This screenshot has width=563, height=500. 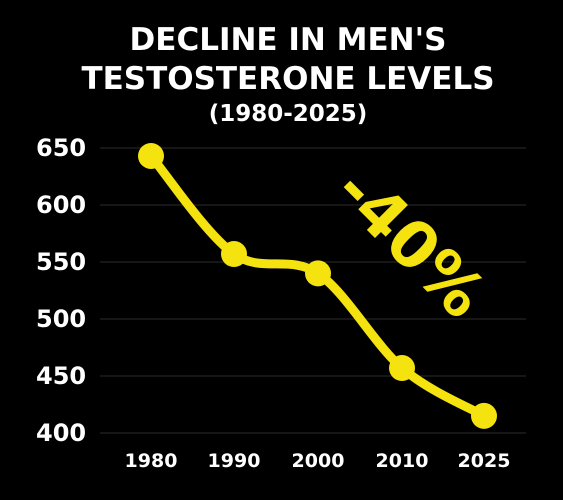 I want to click on y-tick-500: 500, so click(x=61, y=319).